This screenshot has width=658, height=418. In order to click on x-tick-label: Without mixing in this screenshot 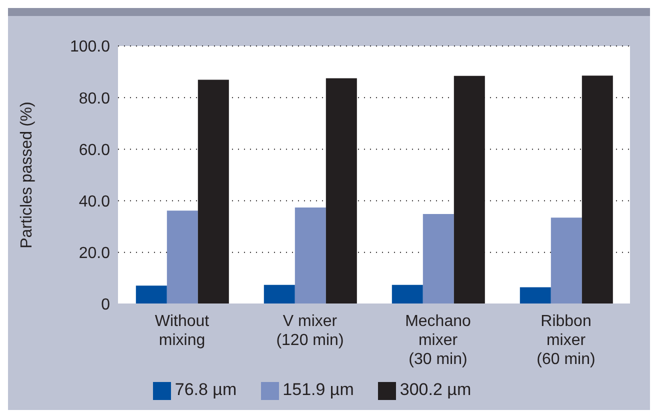, I will do `click(182, 331)`.